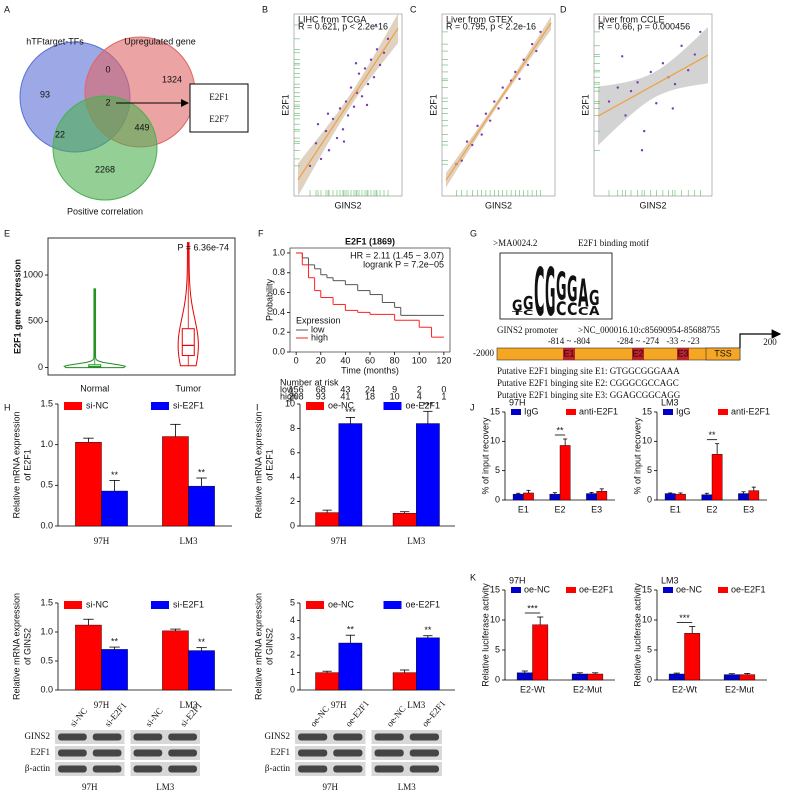 The height and width of the screenshot is (796, 787). What do you see at coordinates (160, 41) in the screenshot?
I see `set-name: Upregulated gene` at bounding box center [160, 41].